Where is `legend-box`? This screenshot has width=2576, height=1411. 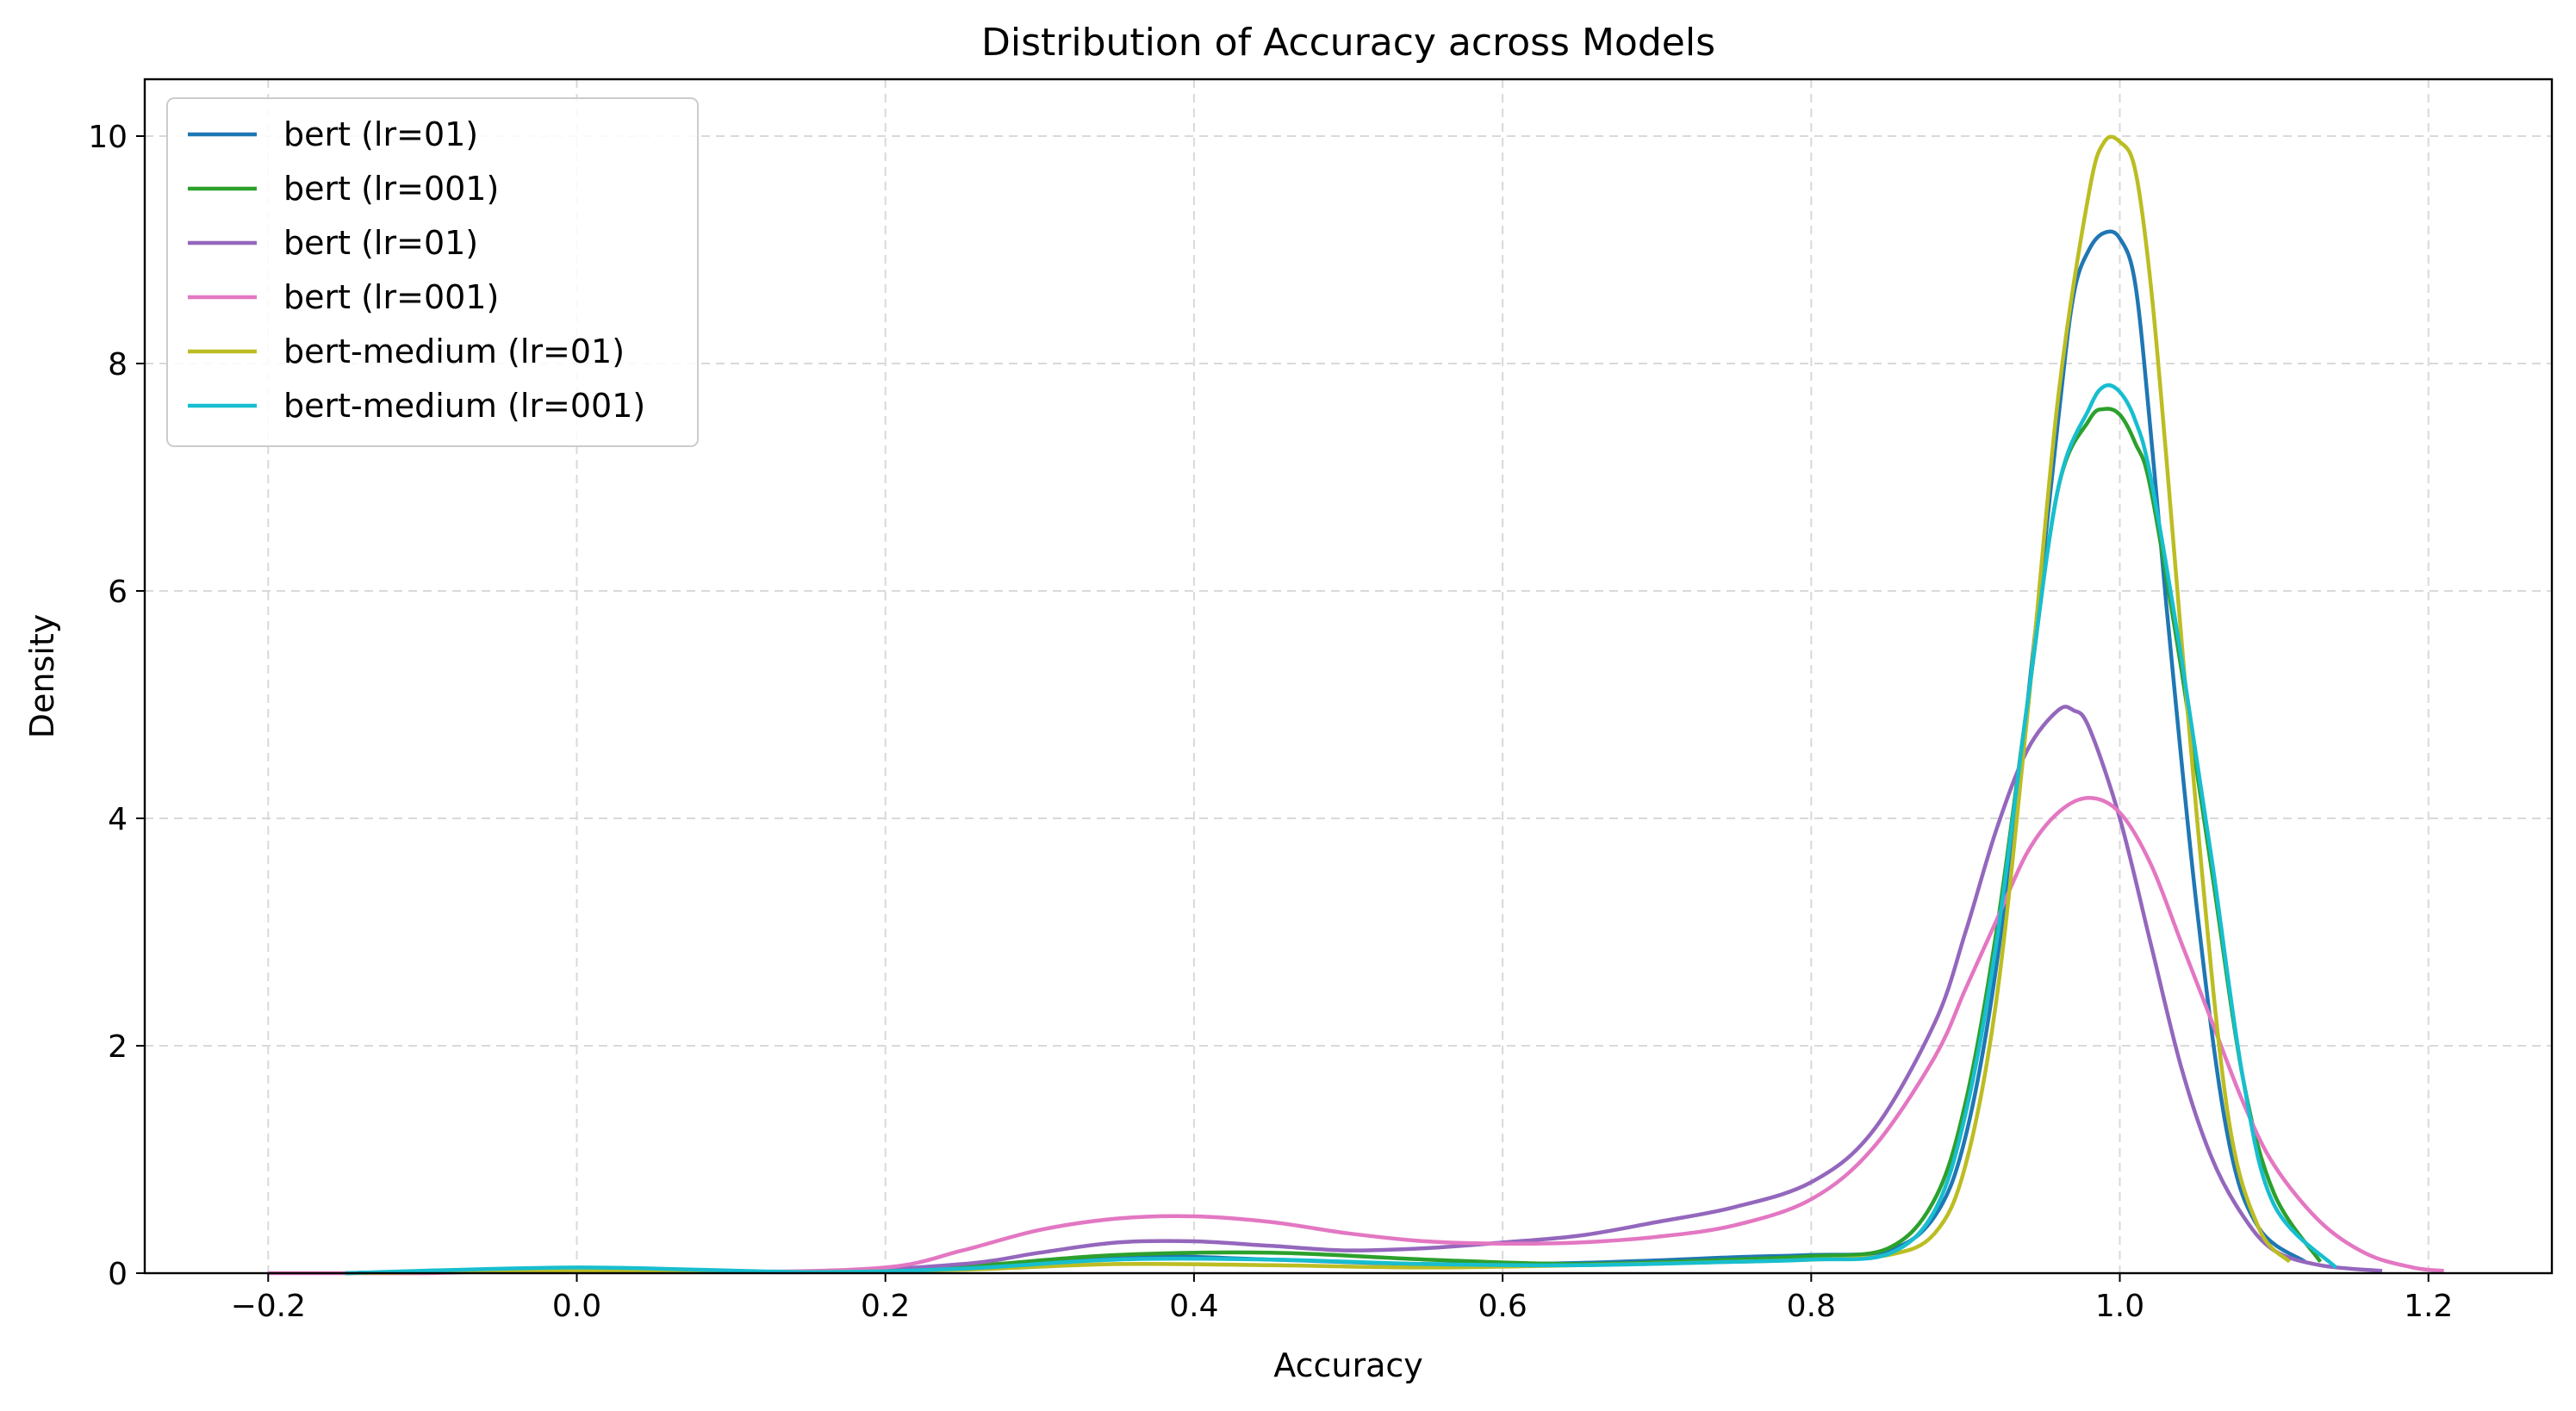
legend-box is located at coordinates (433, 272).